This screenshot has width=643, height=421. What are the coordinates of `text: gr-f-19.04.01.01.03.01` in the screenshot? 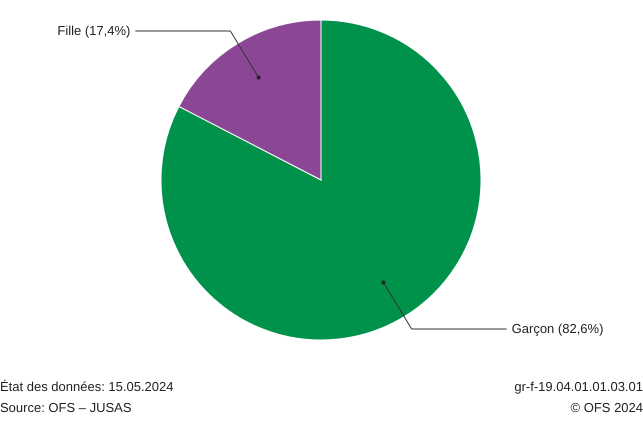 It's located at (578, 386).